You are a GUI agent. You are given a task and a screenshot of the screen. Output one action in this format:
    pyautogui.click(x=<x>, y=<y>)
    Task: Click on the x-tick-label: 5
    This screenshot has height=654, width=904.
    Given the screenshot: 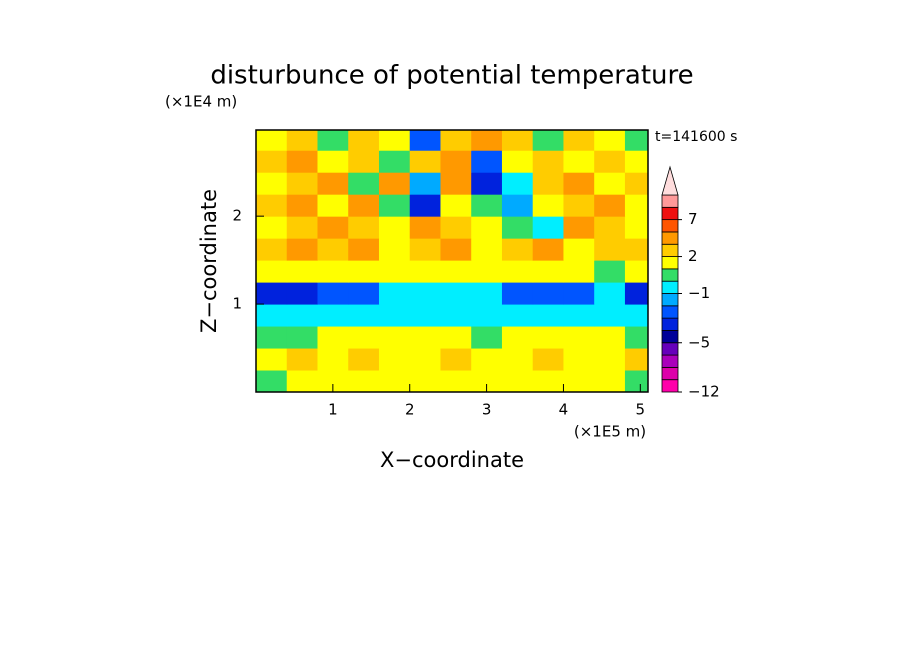 What is the action you would take?
    pyautogui.click(x=641, y=410)
    